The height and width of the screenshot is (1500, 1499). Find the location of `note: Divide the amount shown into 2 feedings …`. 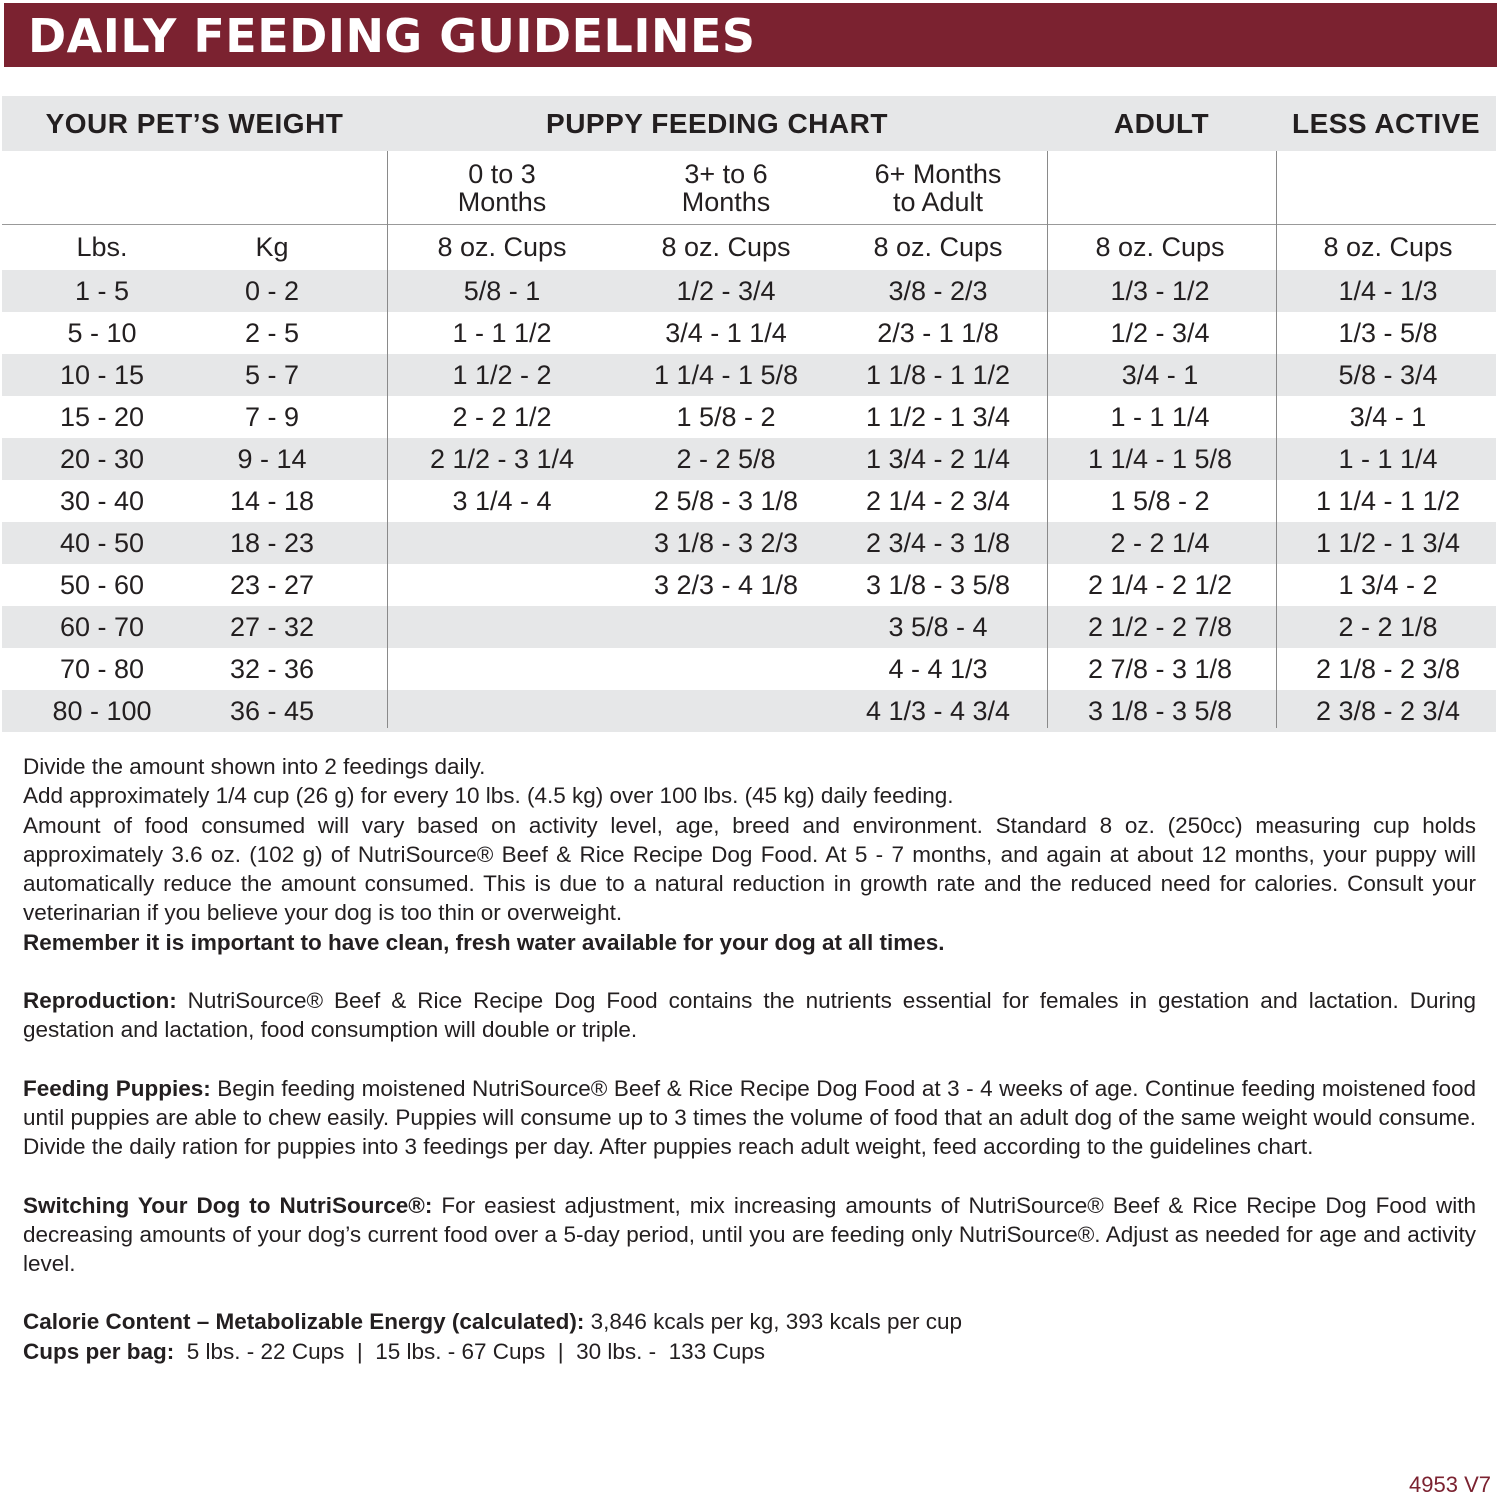

note: Divide the amount shown into 2 feedings … is located at coordinates (254, 766).